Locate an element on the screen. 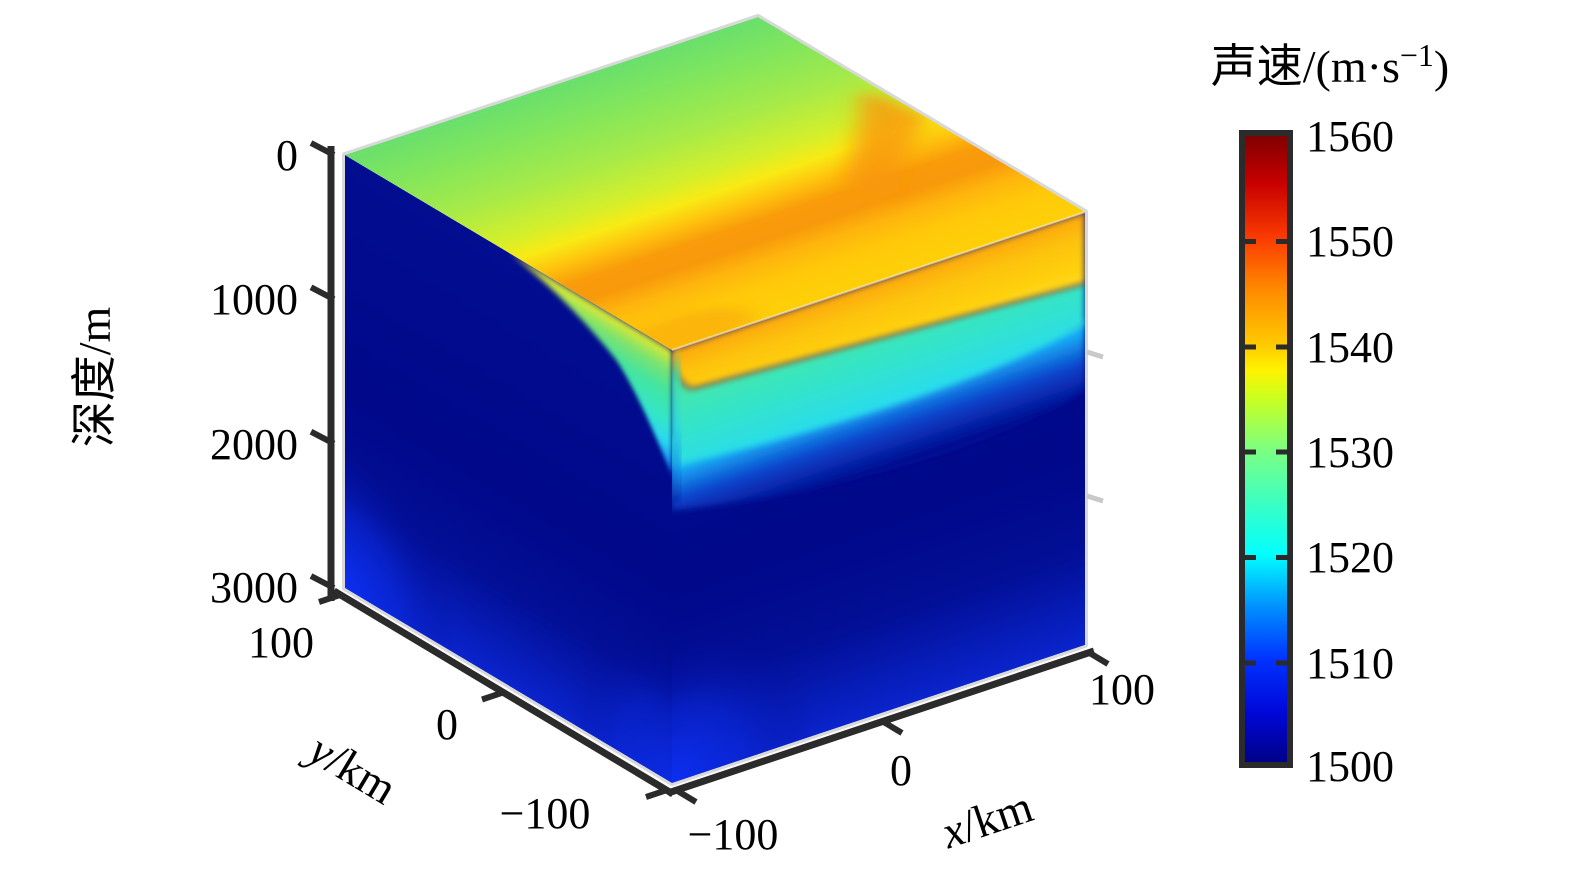  x-axis-tick-labels: −100 0 100 is located at coordinates (921, 762).